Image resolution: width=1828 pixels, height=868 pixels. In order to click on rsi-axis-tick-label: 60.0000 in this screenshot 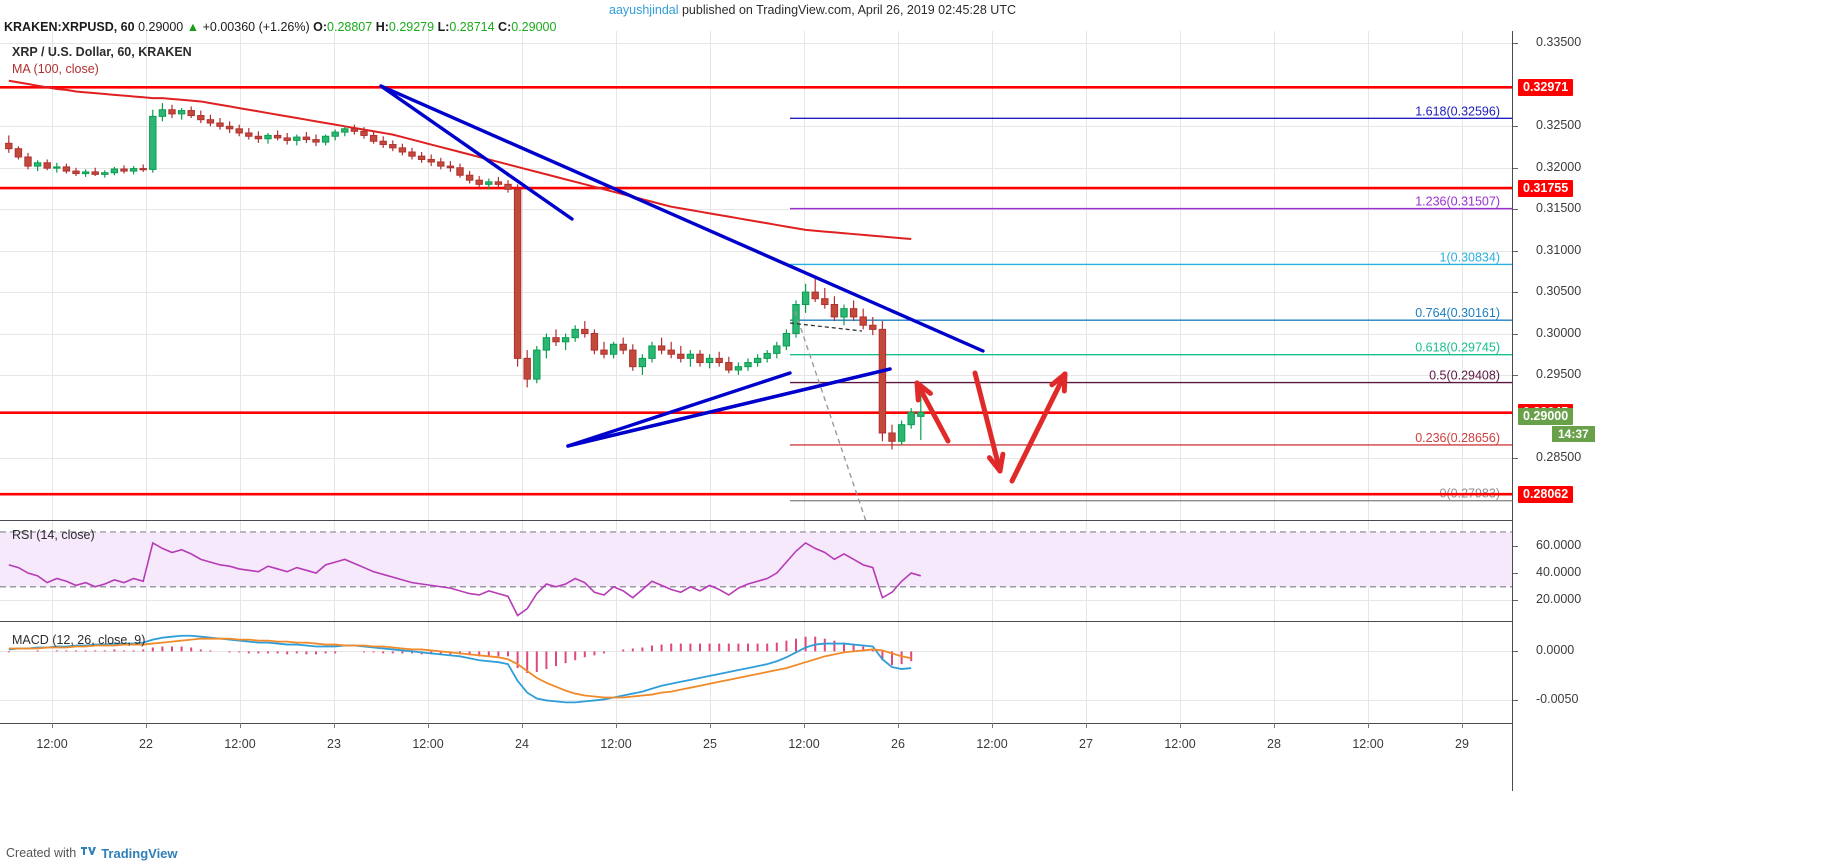, I will do `click(1559, 544)`.